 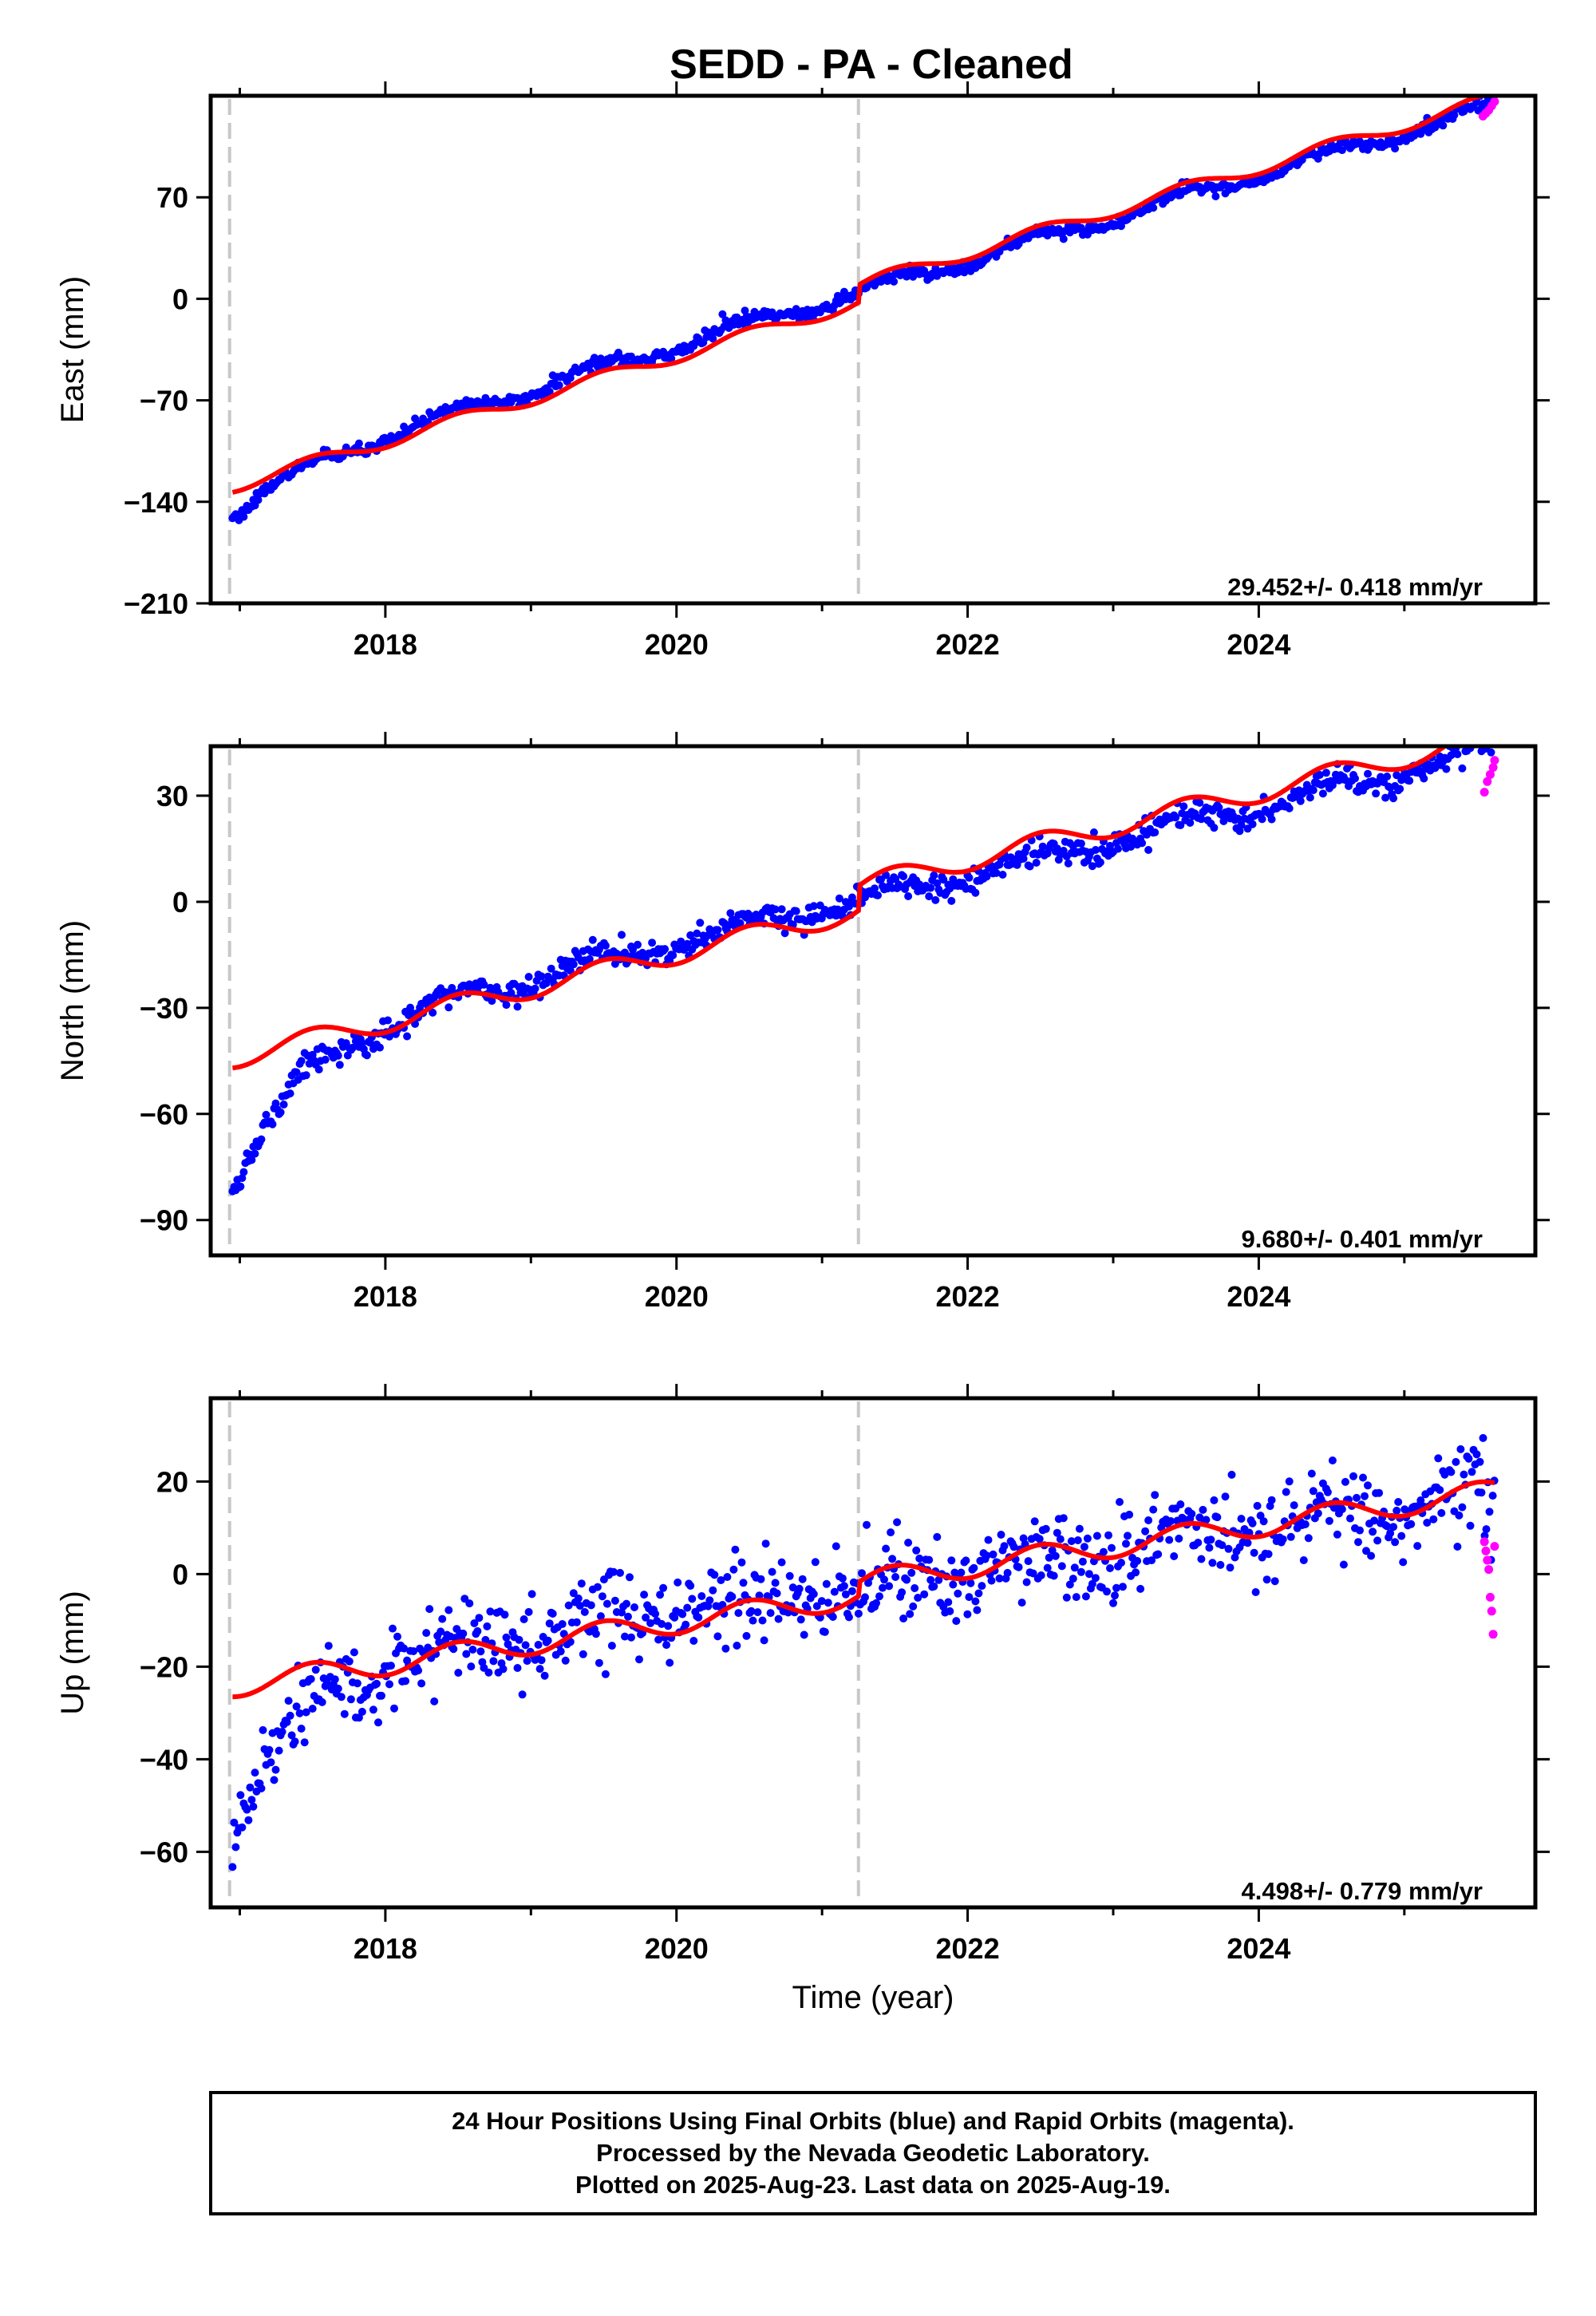 What do you see at coordinates (1362, 1239) in the screenshot?
I see `north-rate-label: 9.680+/- 0.401 mm/yr` at bounding box center [1362, 1239].